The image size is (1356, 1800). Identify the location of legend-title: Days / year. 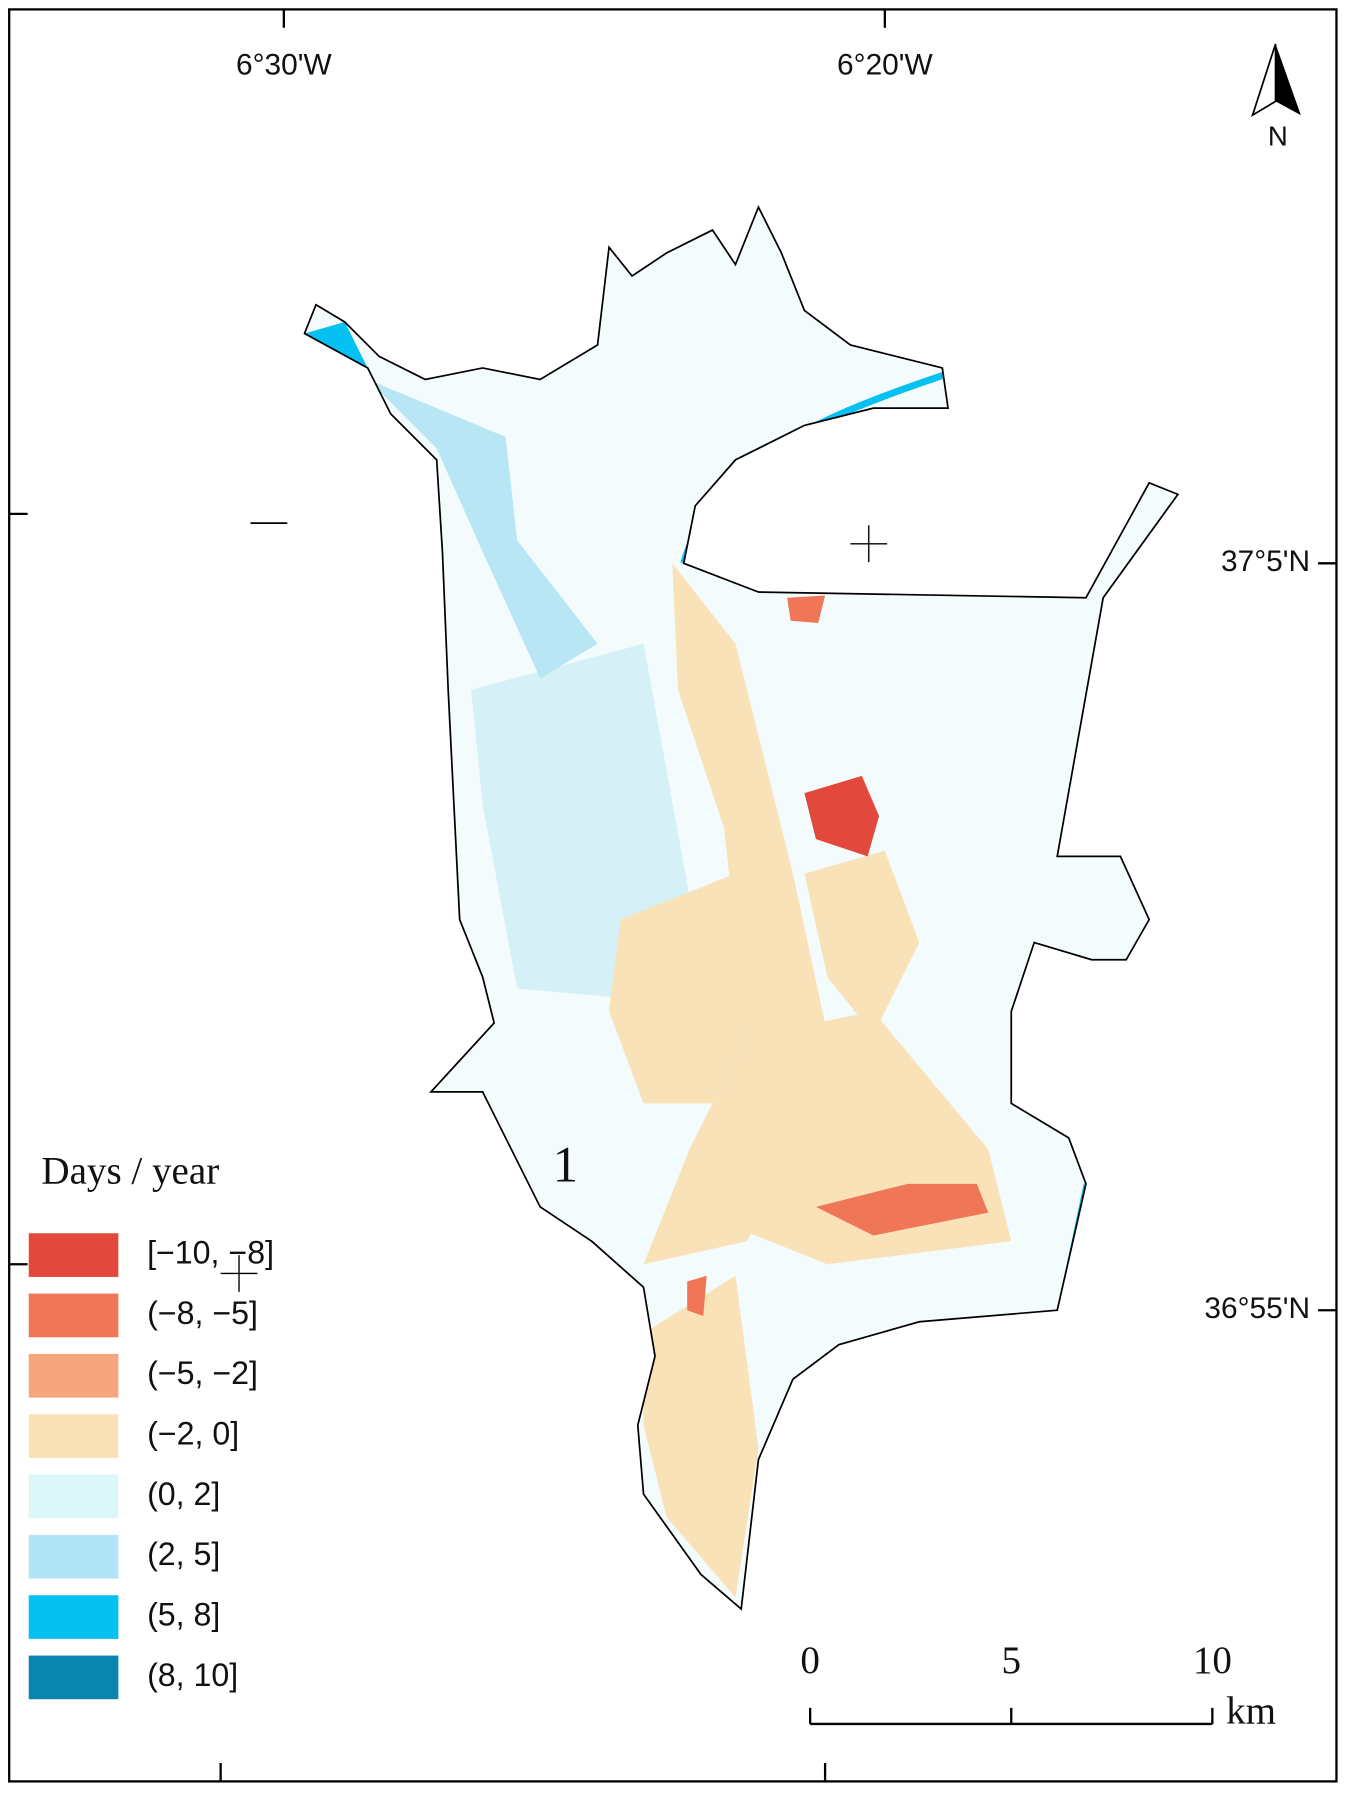
(130, 1171).